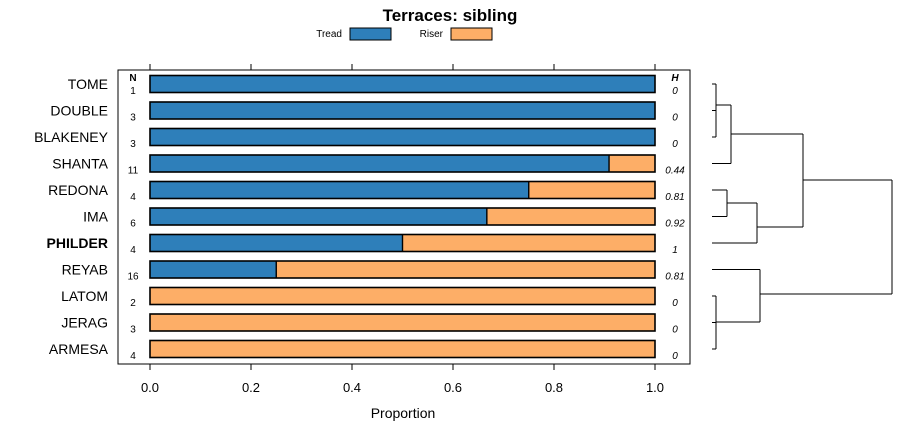  I want to click on n-column-header: N, so click(132, 78).